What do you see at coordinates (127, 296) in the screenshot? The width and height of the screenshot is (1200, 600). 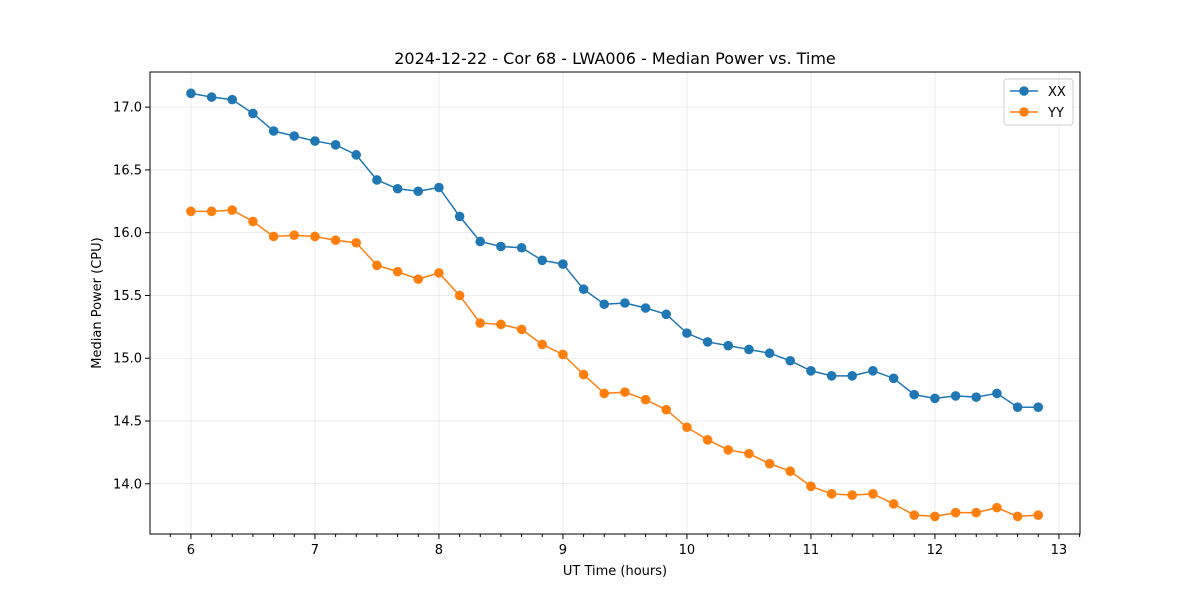 I see `y-tick-label: 15.5` at bounding box center [127, 296].